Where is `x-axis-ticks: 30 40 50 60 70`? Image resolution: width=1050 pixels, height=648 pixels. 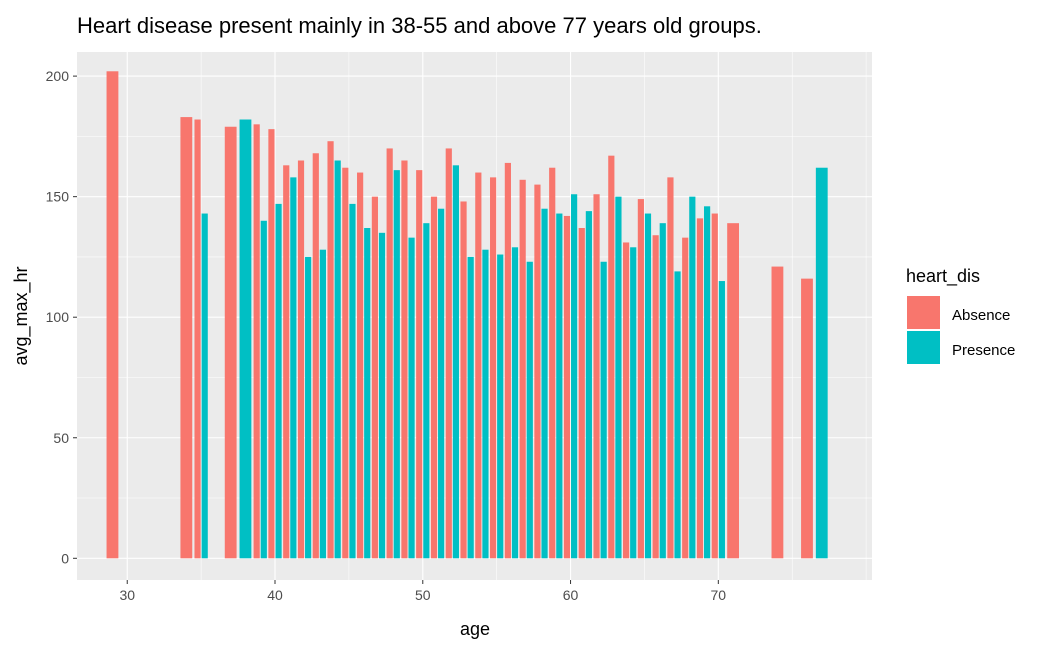
x-axis-ticks: 30 40 50 60 70 is located at coordinates (422, 591).